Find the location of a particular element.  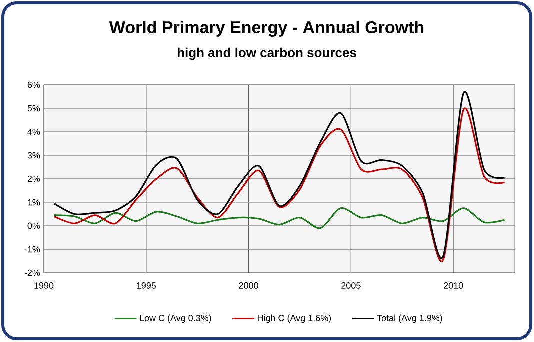

y-tick-label: 3% is located at coordinates (34, 155).